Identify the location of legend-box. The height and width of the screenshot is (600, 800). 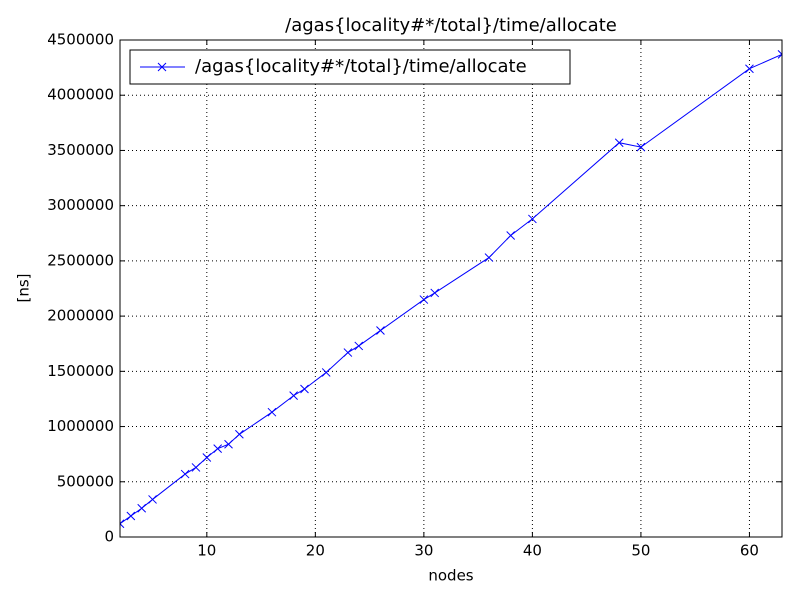
(350, 67).